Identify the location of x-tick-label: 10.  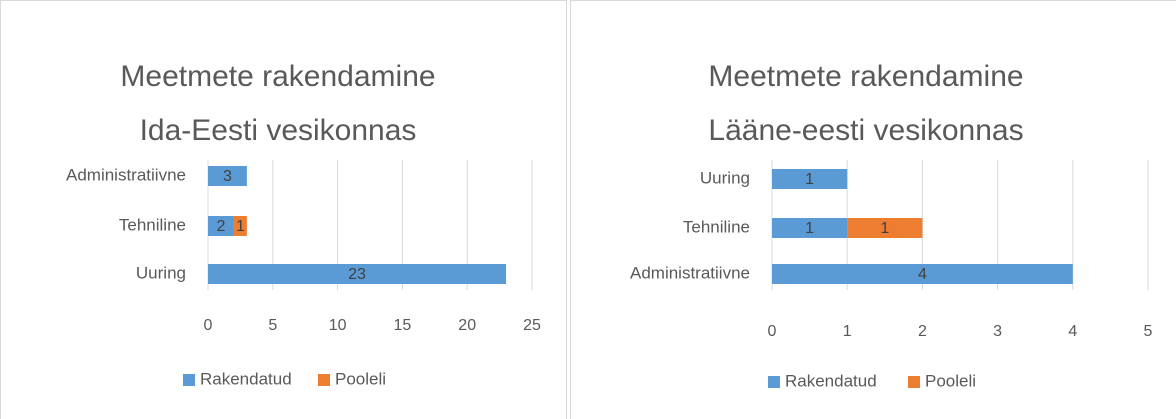
(338, 325).